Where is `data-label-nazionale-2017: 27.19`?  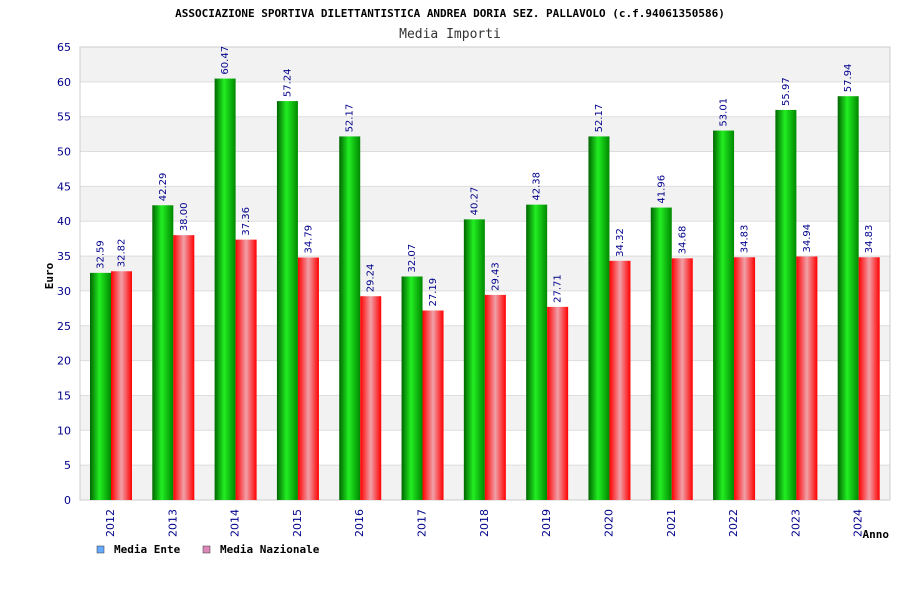
data-label-nazionale-2017: 27.19 is located at coordinates (433, 292).